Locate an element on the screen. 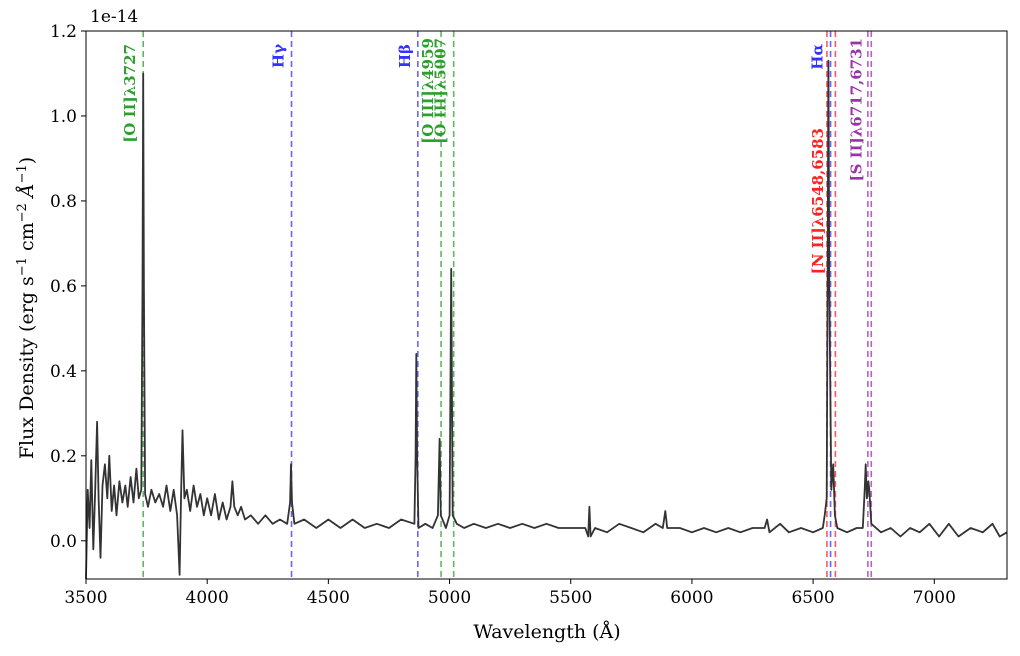  x-tick-label: 5000 is located at coordinates (449, 598).